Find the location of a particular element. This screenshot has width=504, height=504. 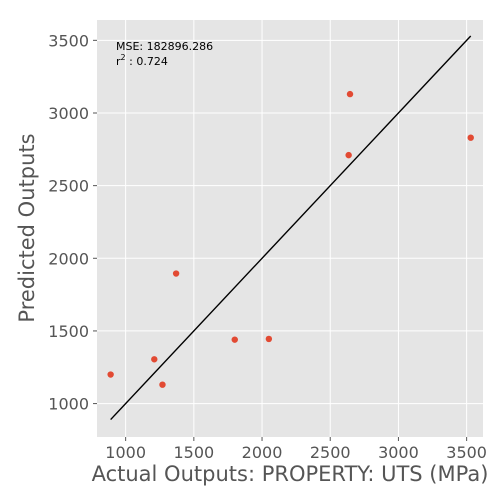

x-axis-label: Actual Outputs: PROPERTY: UTS (MPa) is located at coordinates (290, 474).